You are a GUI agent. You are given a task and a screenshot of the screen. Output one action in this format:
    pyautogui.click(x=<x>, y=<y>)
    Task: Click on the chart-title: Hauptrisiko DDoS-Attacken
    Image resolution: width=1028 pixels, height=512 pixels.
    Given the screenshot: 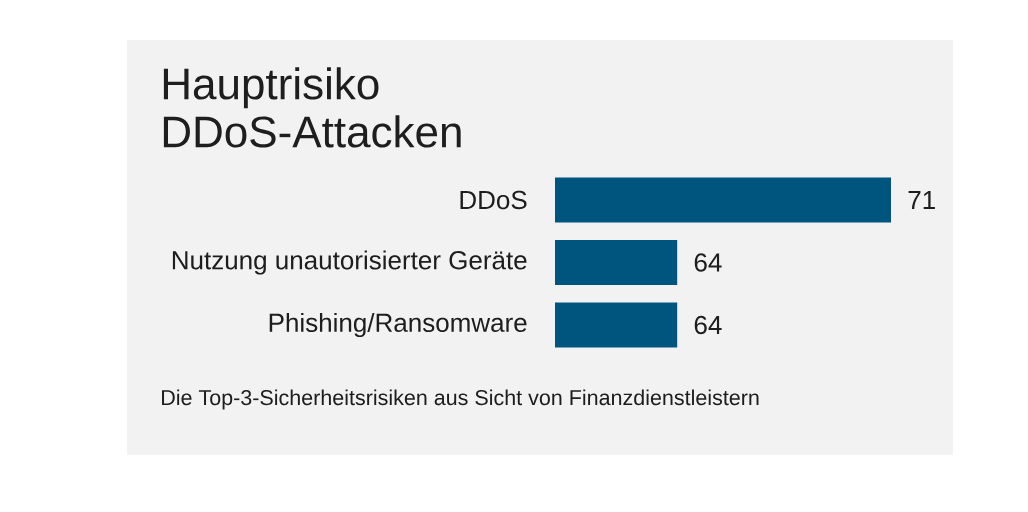 What is the action you would take?
    pyautogui.click(x=312, y=107)
    